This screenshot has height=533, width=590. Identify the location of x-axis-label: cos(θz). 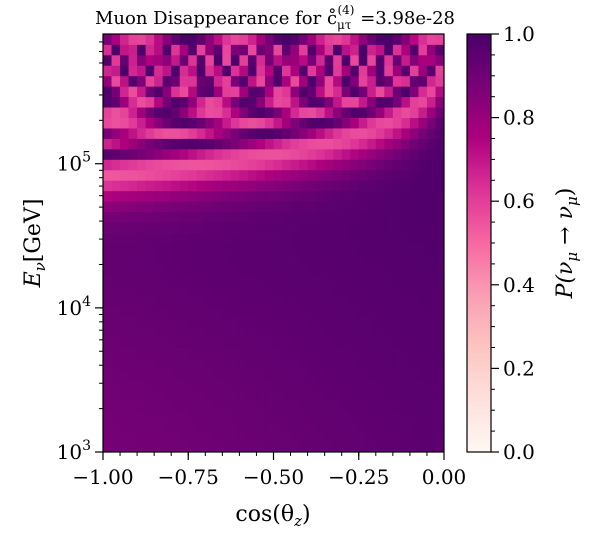
(272, 516).